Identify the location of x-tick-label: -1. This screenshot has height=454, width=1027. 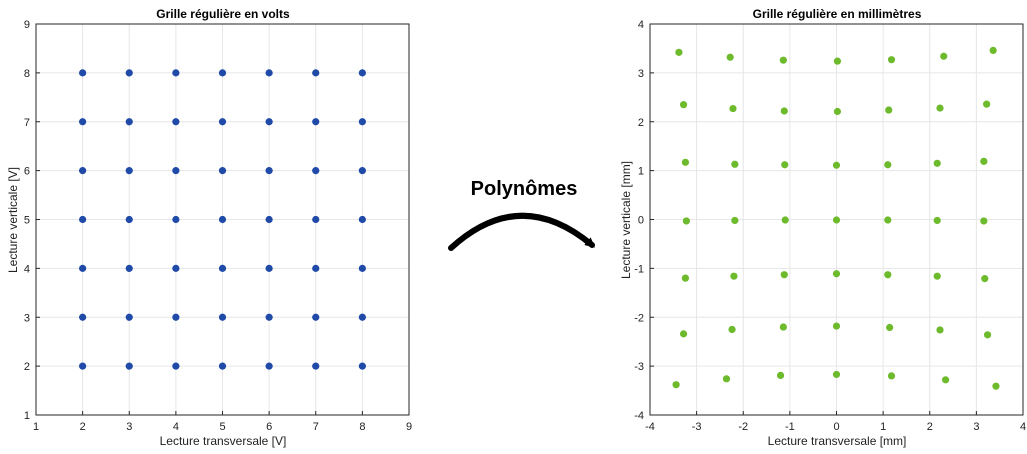
(790, 427).